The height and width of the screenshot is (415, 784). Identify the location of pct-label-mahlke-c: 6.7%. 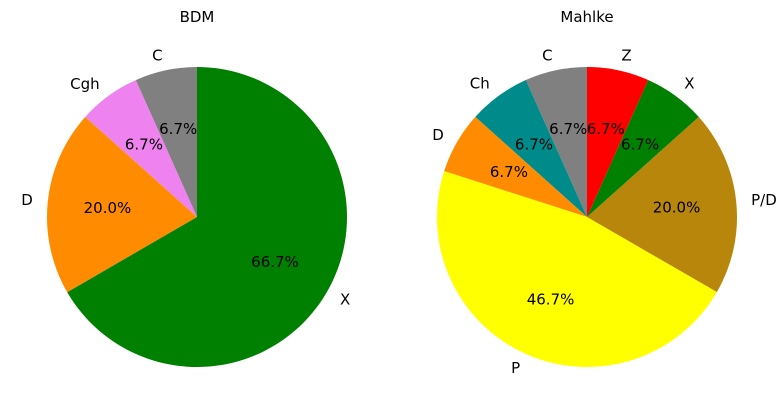
(568, 129).